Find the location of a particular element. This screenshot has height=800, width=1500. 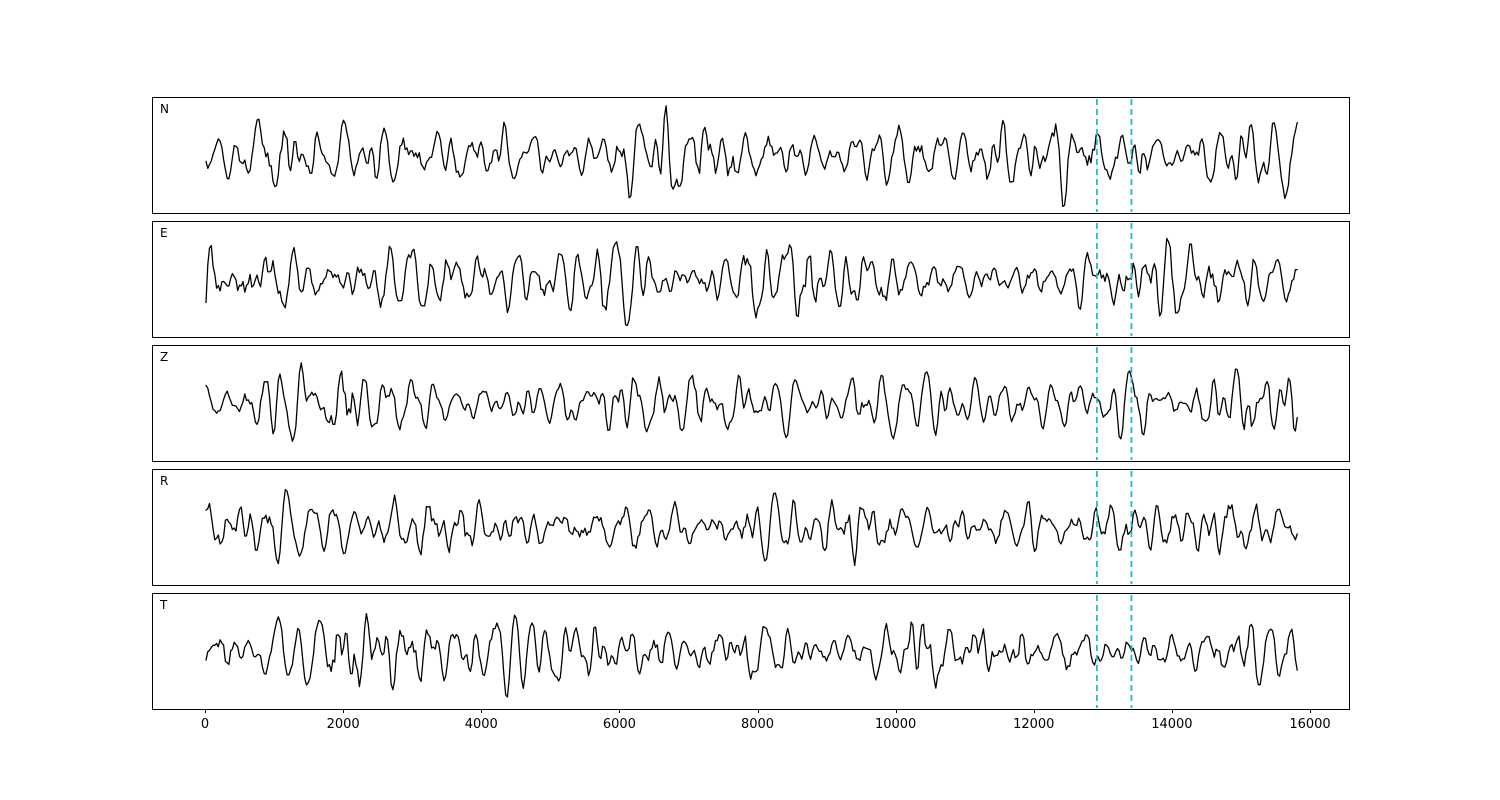

waveform-panel-e: E is located at coordinates (751, 279).